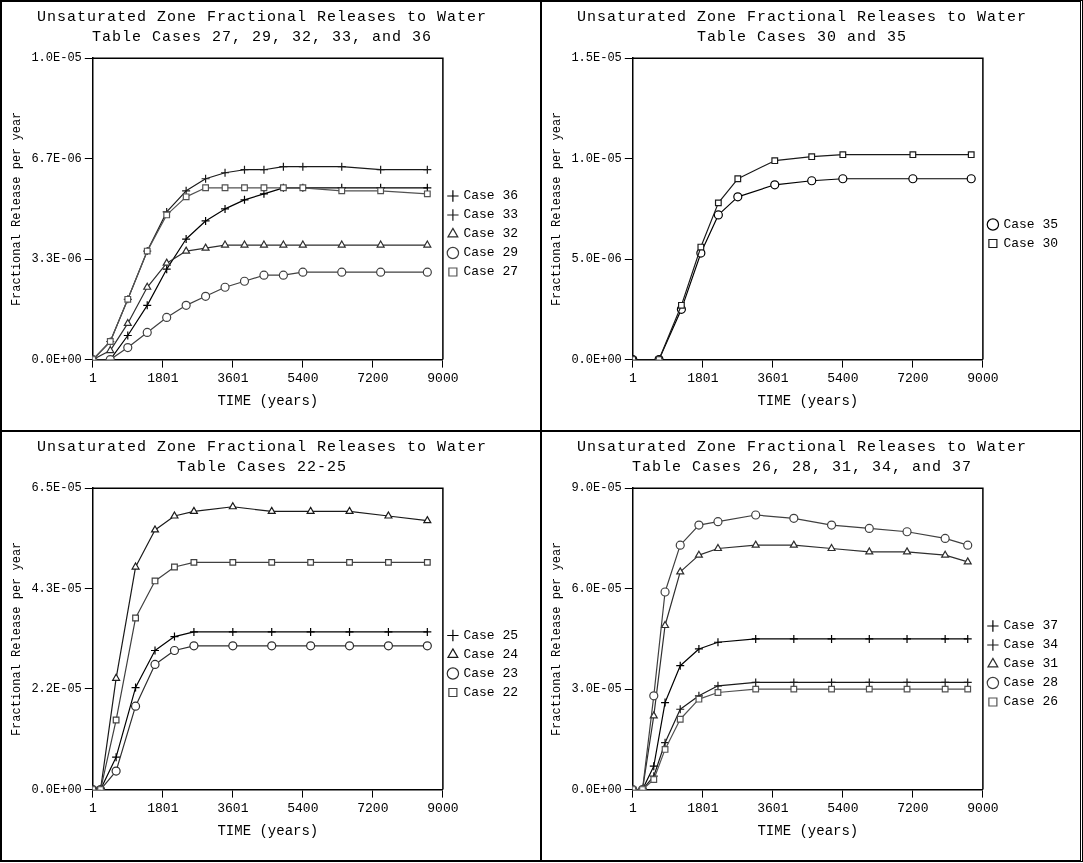 This screenshot has height=863, width=1083. What do you see at coordinates (56, 588) in the screenshot?
I see `y-tick-label: 4.3E-05` at bounding box center [56, 588].